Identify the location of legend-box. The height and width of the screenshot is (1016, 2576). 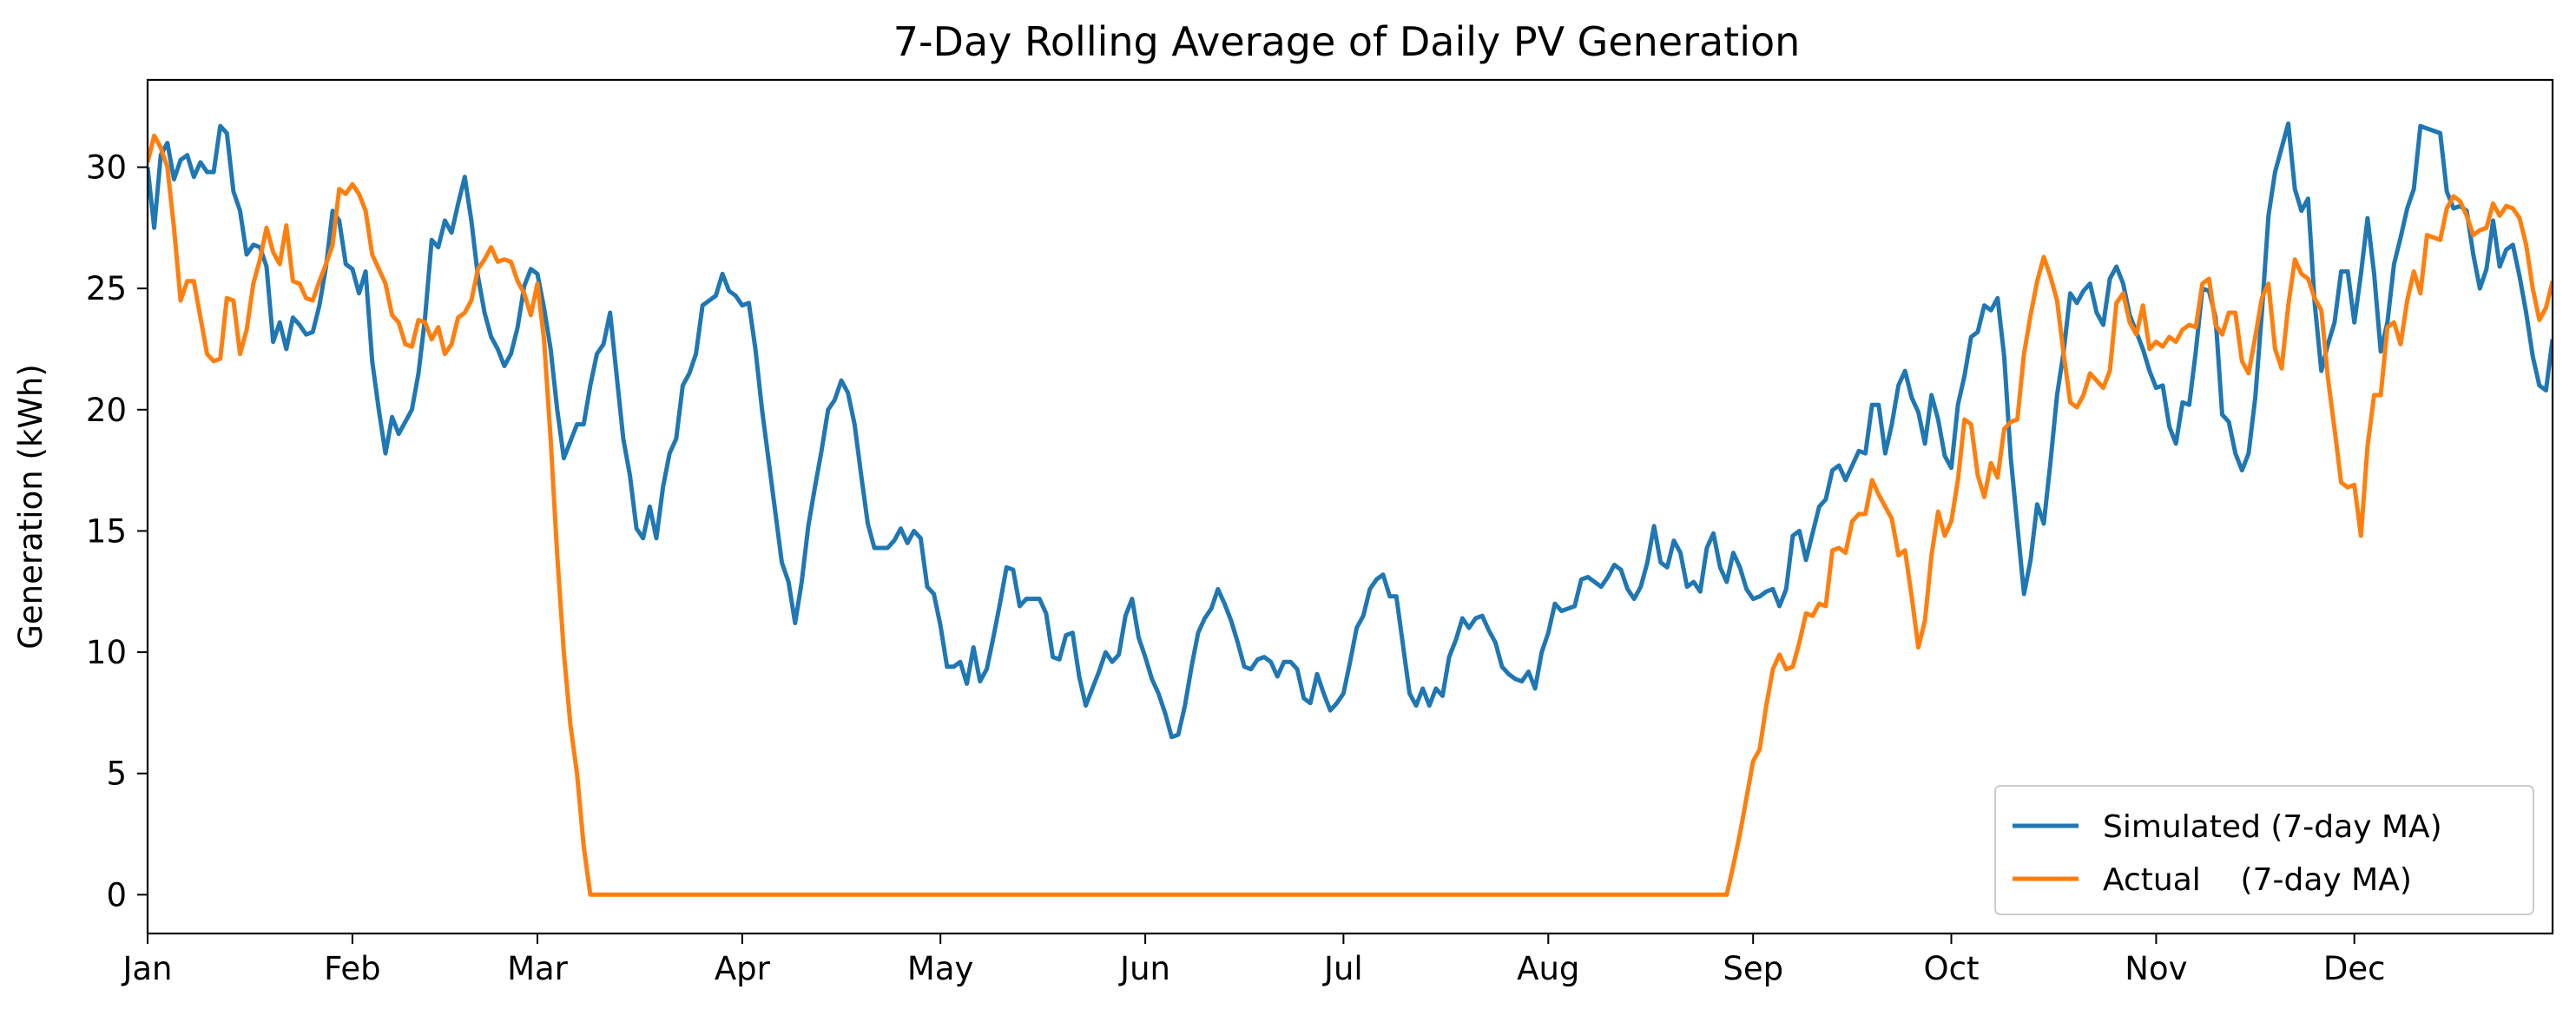
(2264, 850).